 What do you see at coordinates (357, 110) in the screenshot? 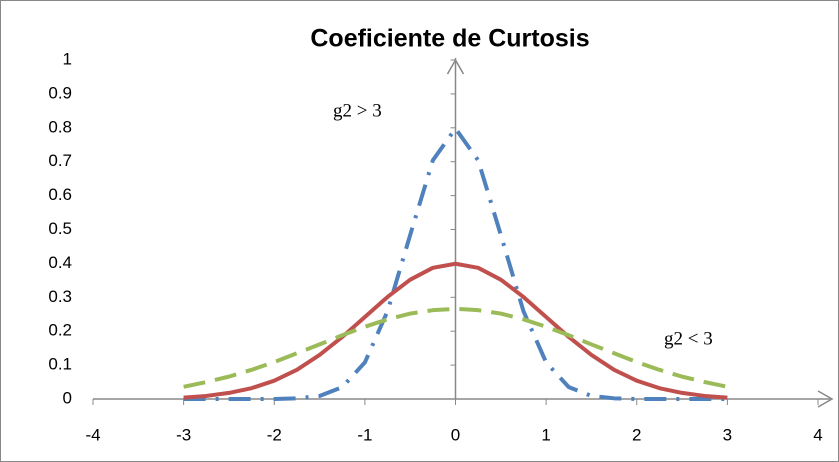
I see `annotation: g2 > 3` at bounding box center [357, 110].